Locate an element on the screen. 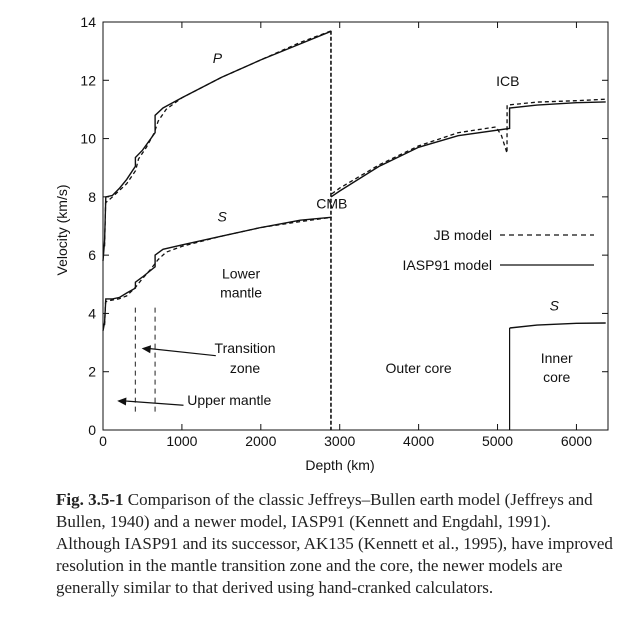  legend-label: JB model is located at coordinates (463, 235).